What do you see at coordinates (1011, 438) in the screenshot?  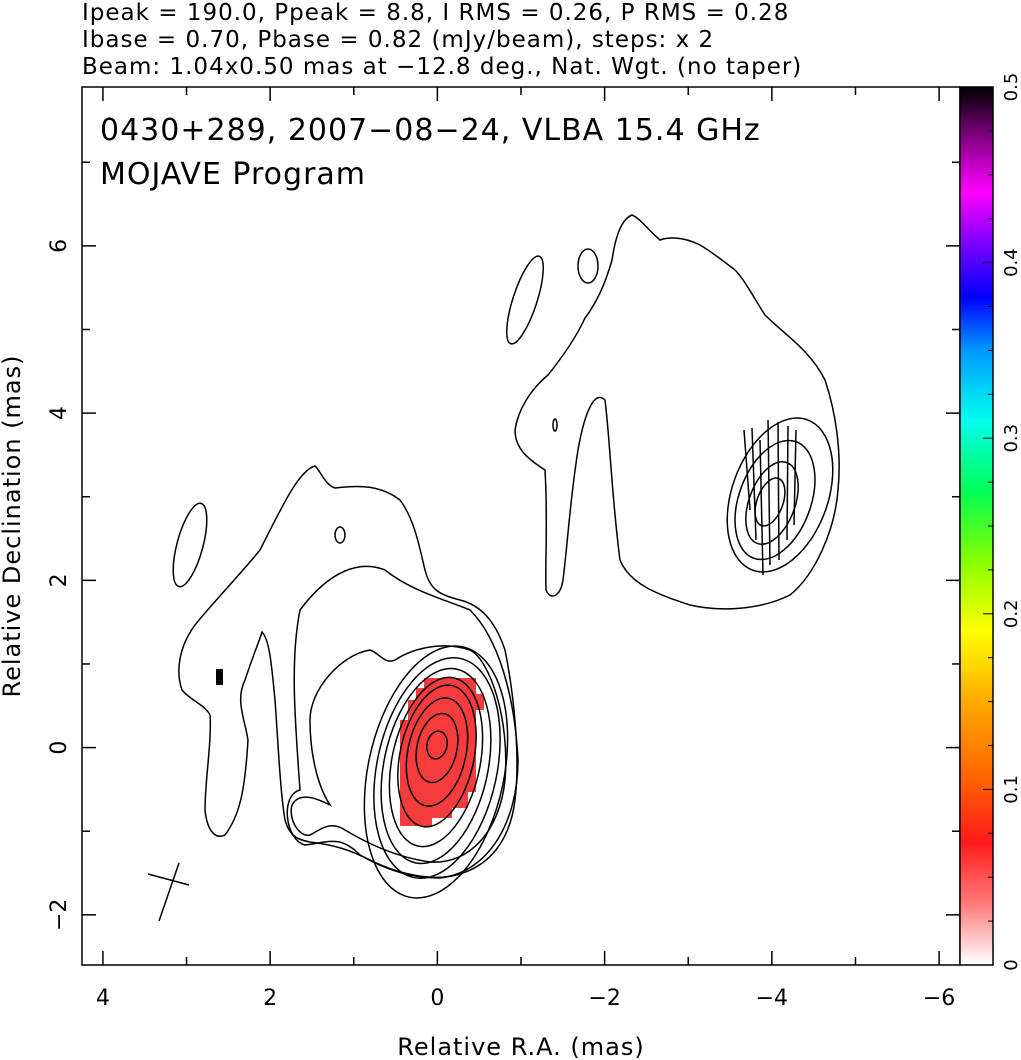 I see `colorbar-tick-label: 0.3` at bounding box center [1011, 438].